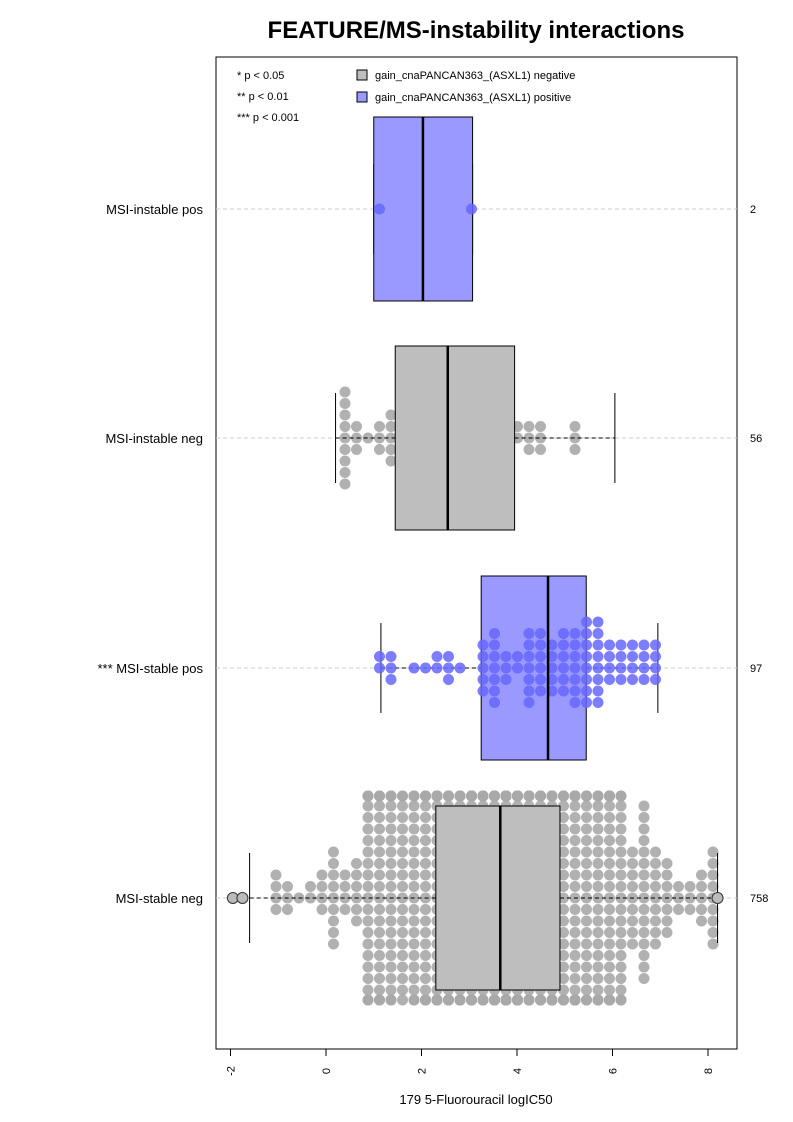 The image size is (793, 1122). Describe the element at coordinates (154, 438) in the screenshot. I see `group-label: MSI-instable neg` at that location.